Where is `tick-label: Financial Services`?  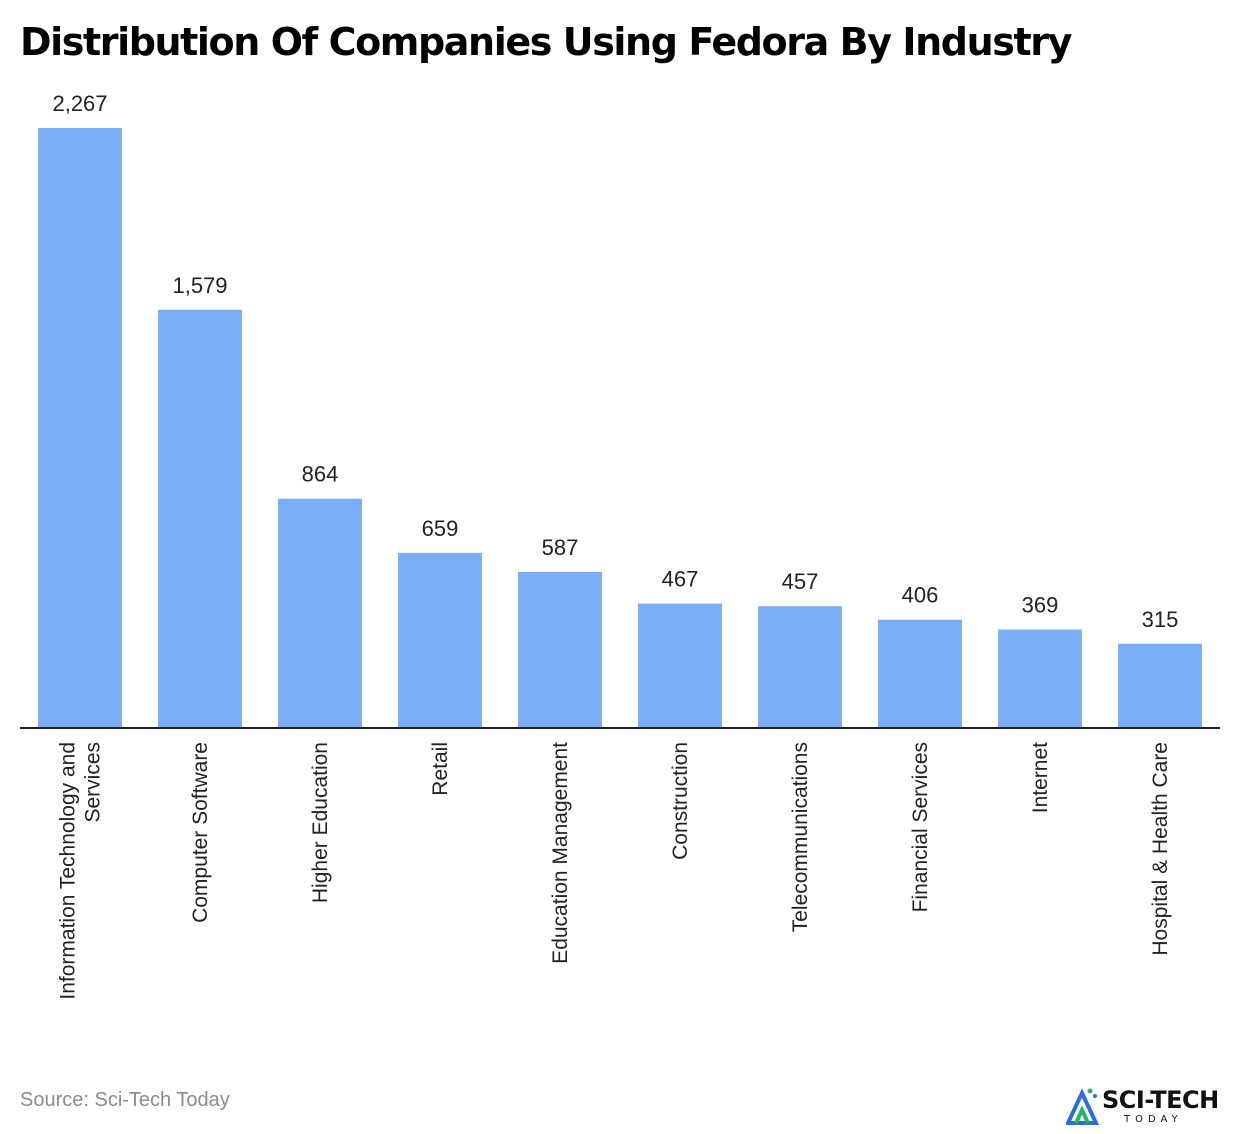
tick-label: Financial Services is located at coordinates (920, 827).